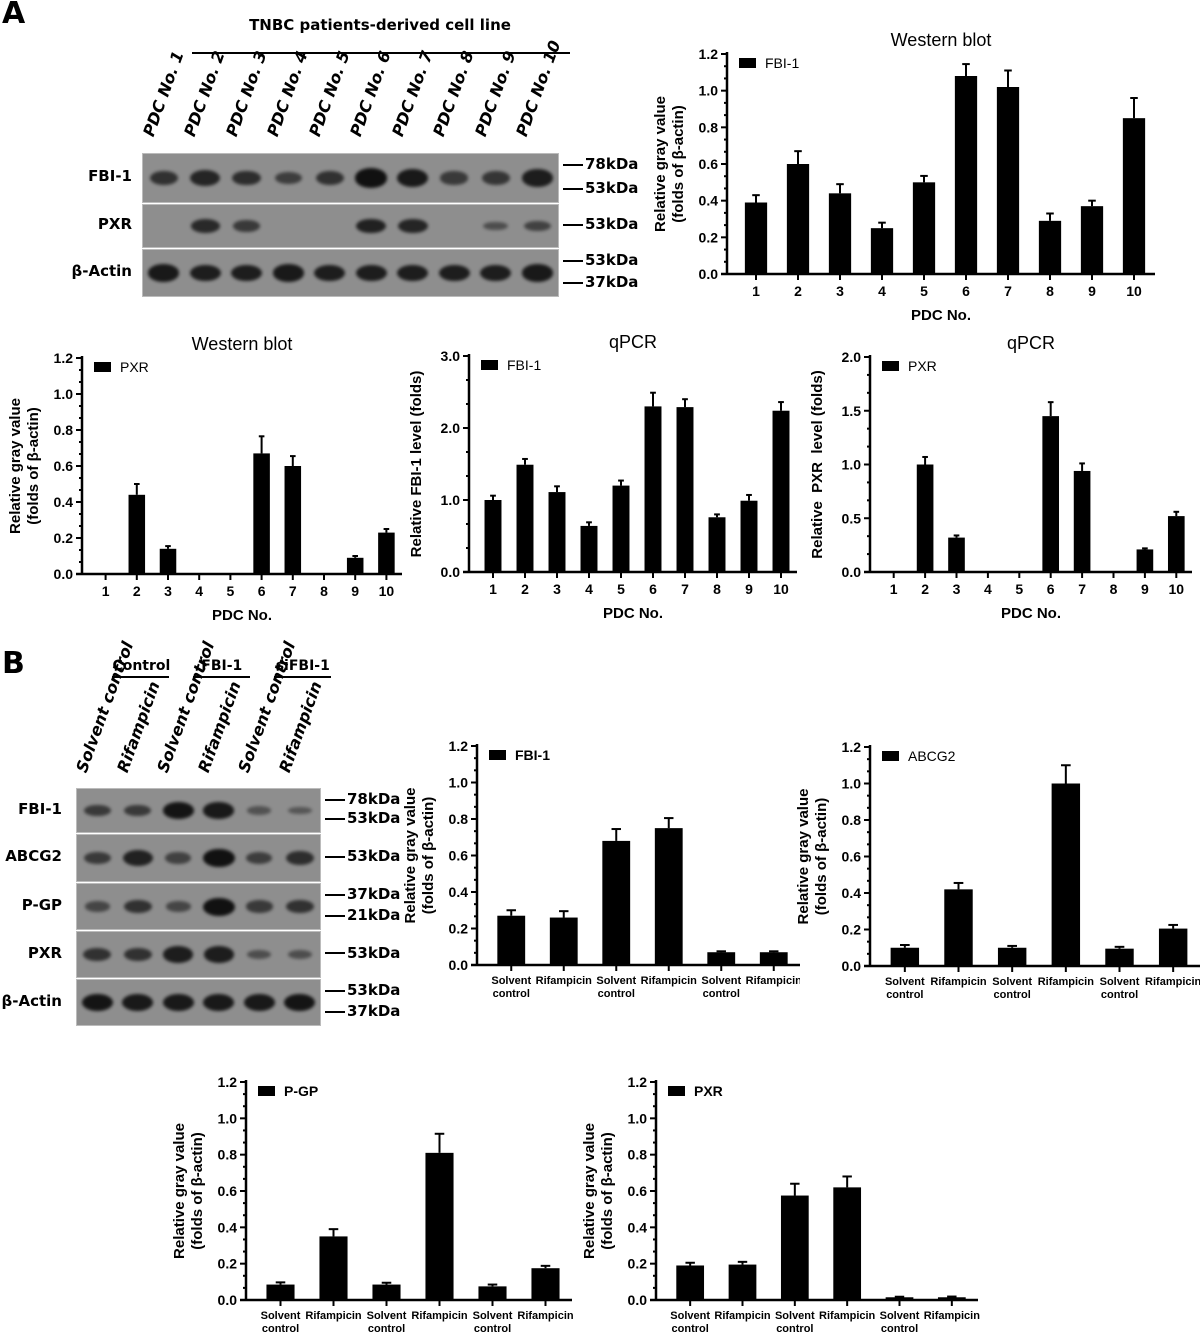 This screenshot has height=1337, width=1200. What do you see at coordinates (293, 591) in the screenshot?
I see `x-tick-label: 7` at bounding box center [293, 591].